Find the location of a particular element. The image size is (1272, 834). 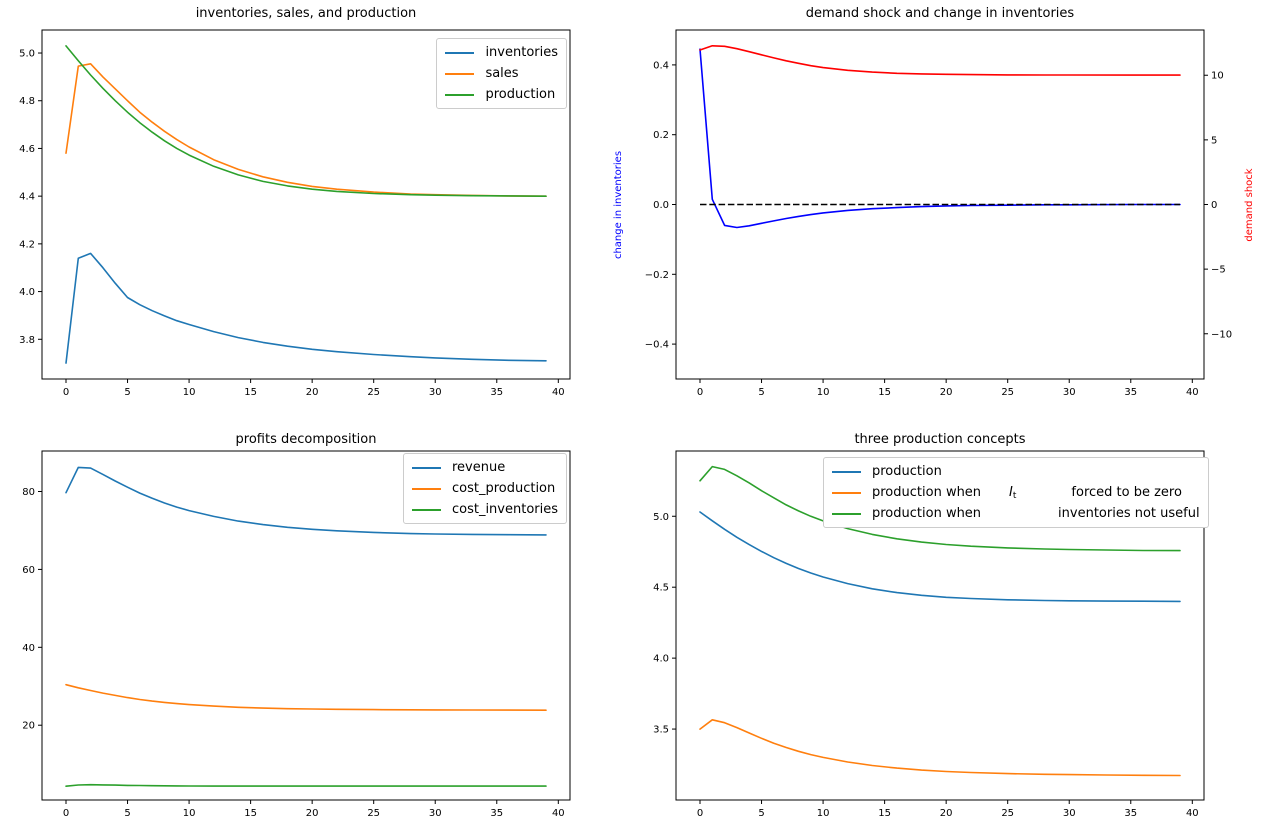

y-tick-label-left: −0.4 is located at coordinates (657, 345).